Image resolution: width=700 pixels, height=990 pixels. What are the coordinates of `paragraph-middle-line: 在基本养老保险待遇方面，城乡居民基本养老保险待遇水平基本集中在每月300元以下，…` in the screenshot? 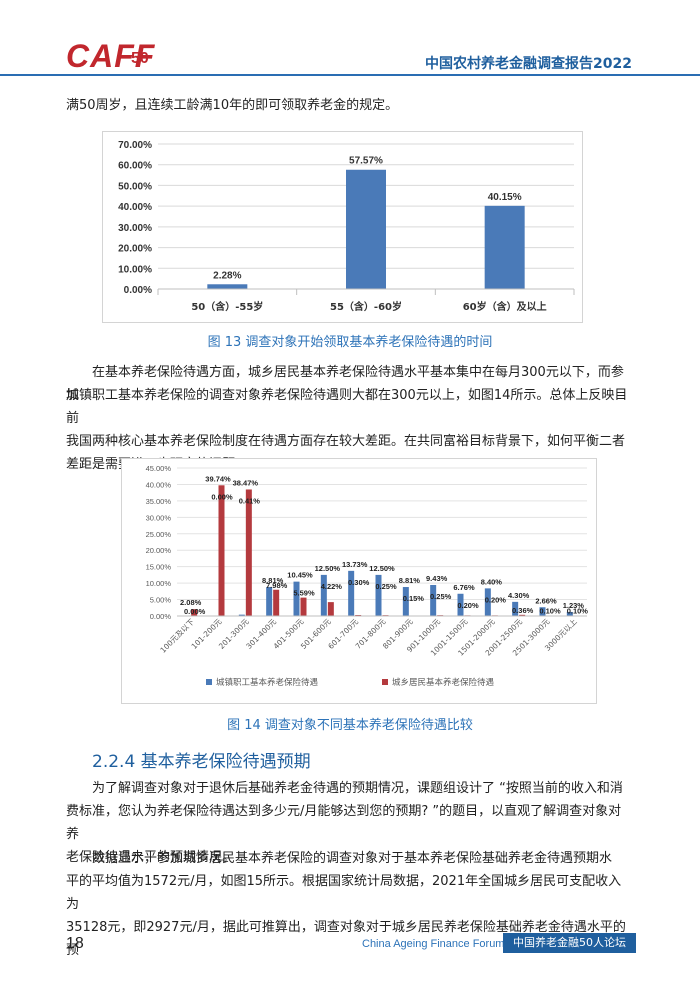 It's located at (345, 384).